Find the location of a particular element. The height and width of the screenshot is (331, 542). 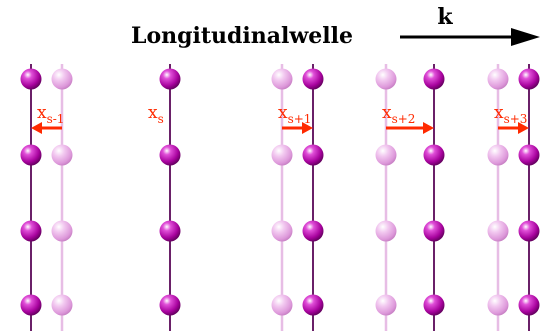

lattice-plane: xs-1 is located at coordinates (46, 197).